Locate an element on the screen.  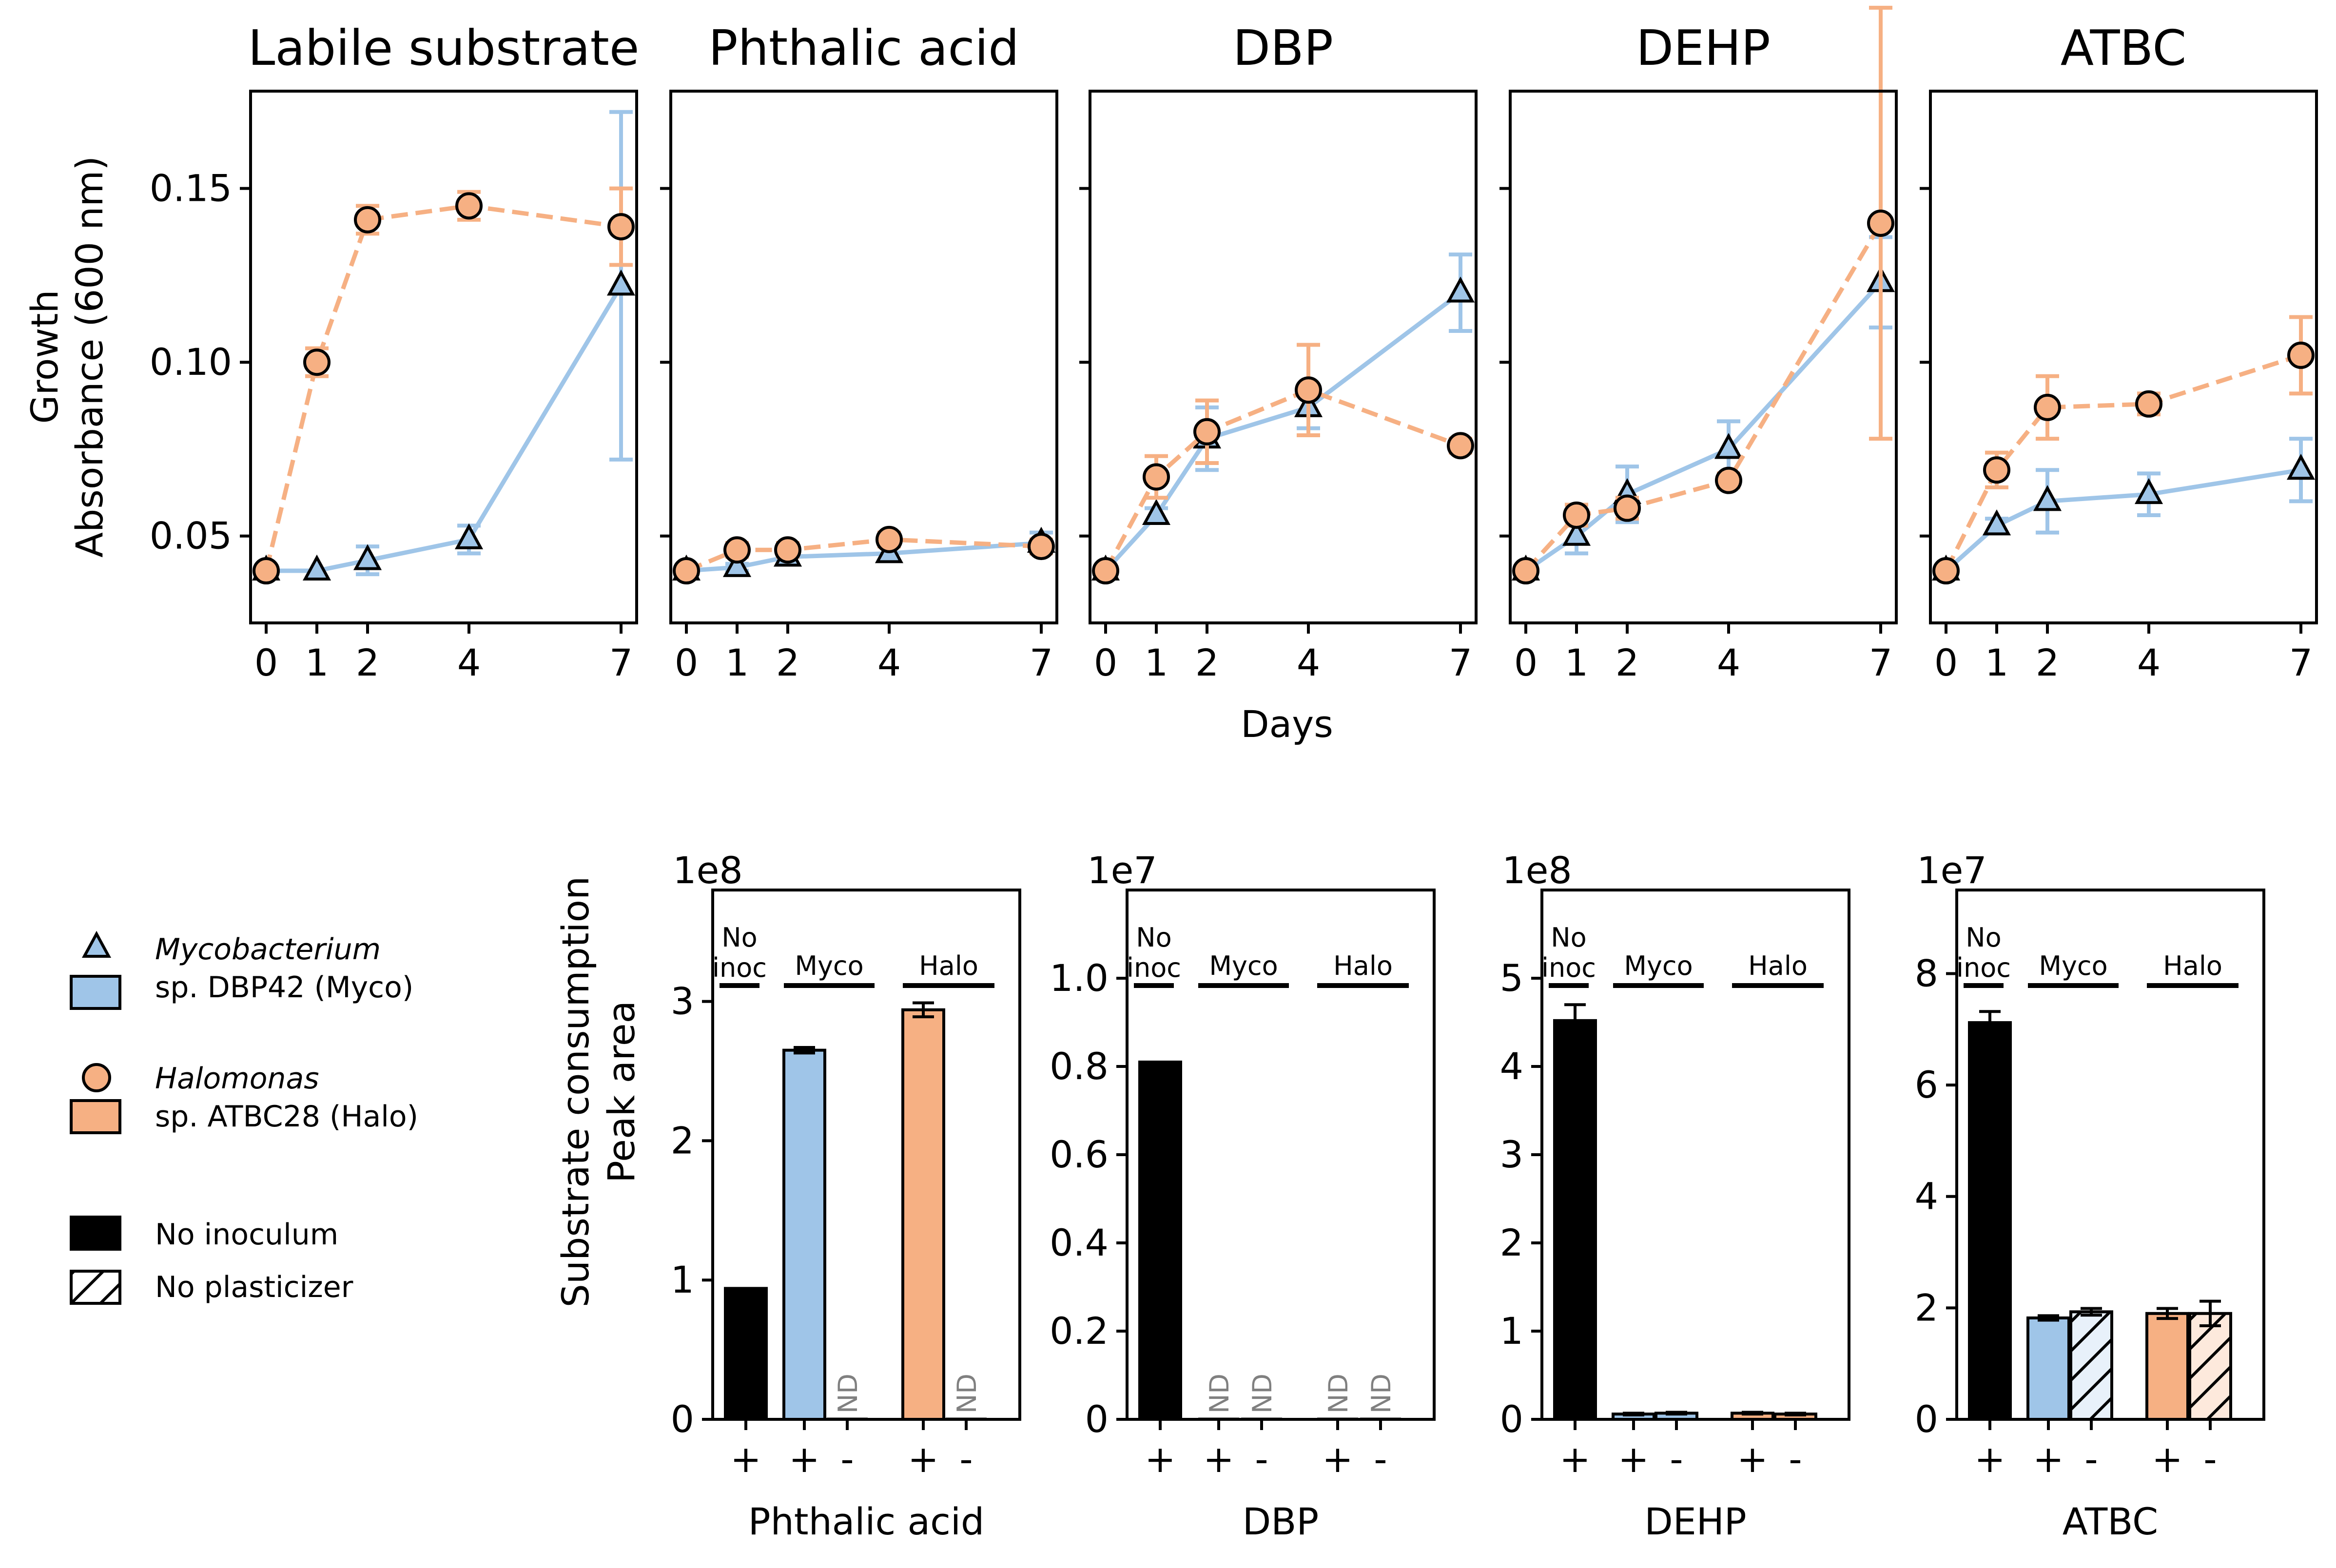
panel-xlabel: DEHP is located at coordinates (1695, 1521).